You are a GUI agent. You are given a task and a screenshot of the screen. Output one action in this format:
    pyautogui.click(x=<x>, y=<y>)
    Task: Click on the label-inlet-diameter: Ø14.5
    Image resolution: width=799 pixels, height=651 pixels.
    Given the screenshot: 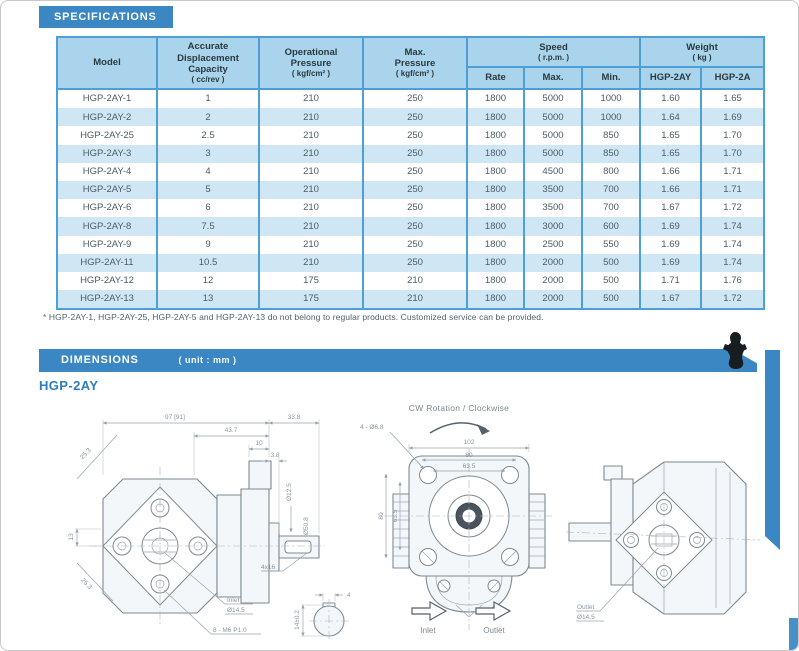 What is the action you would take?
    pyautogui.click(x=236, y=610)
    